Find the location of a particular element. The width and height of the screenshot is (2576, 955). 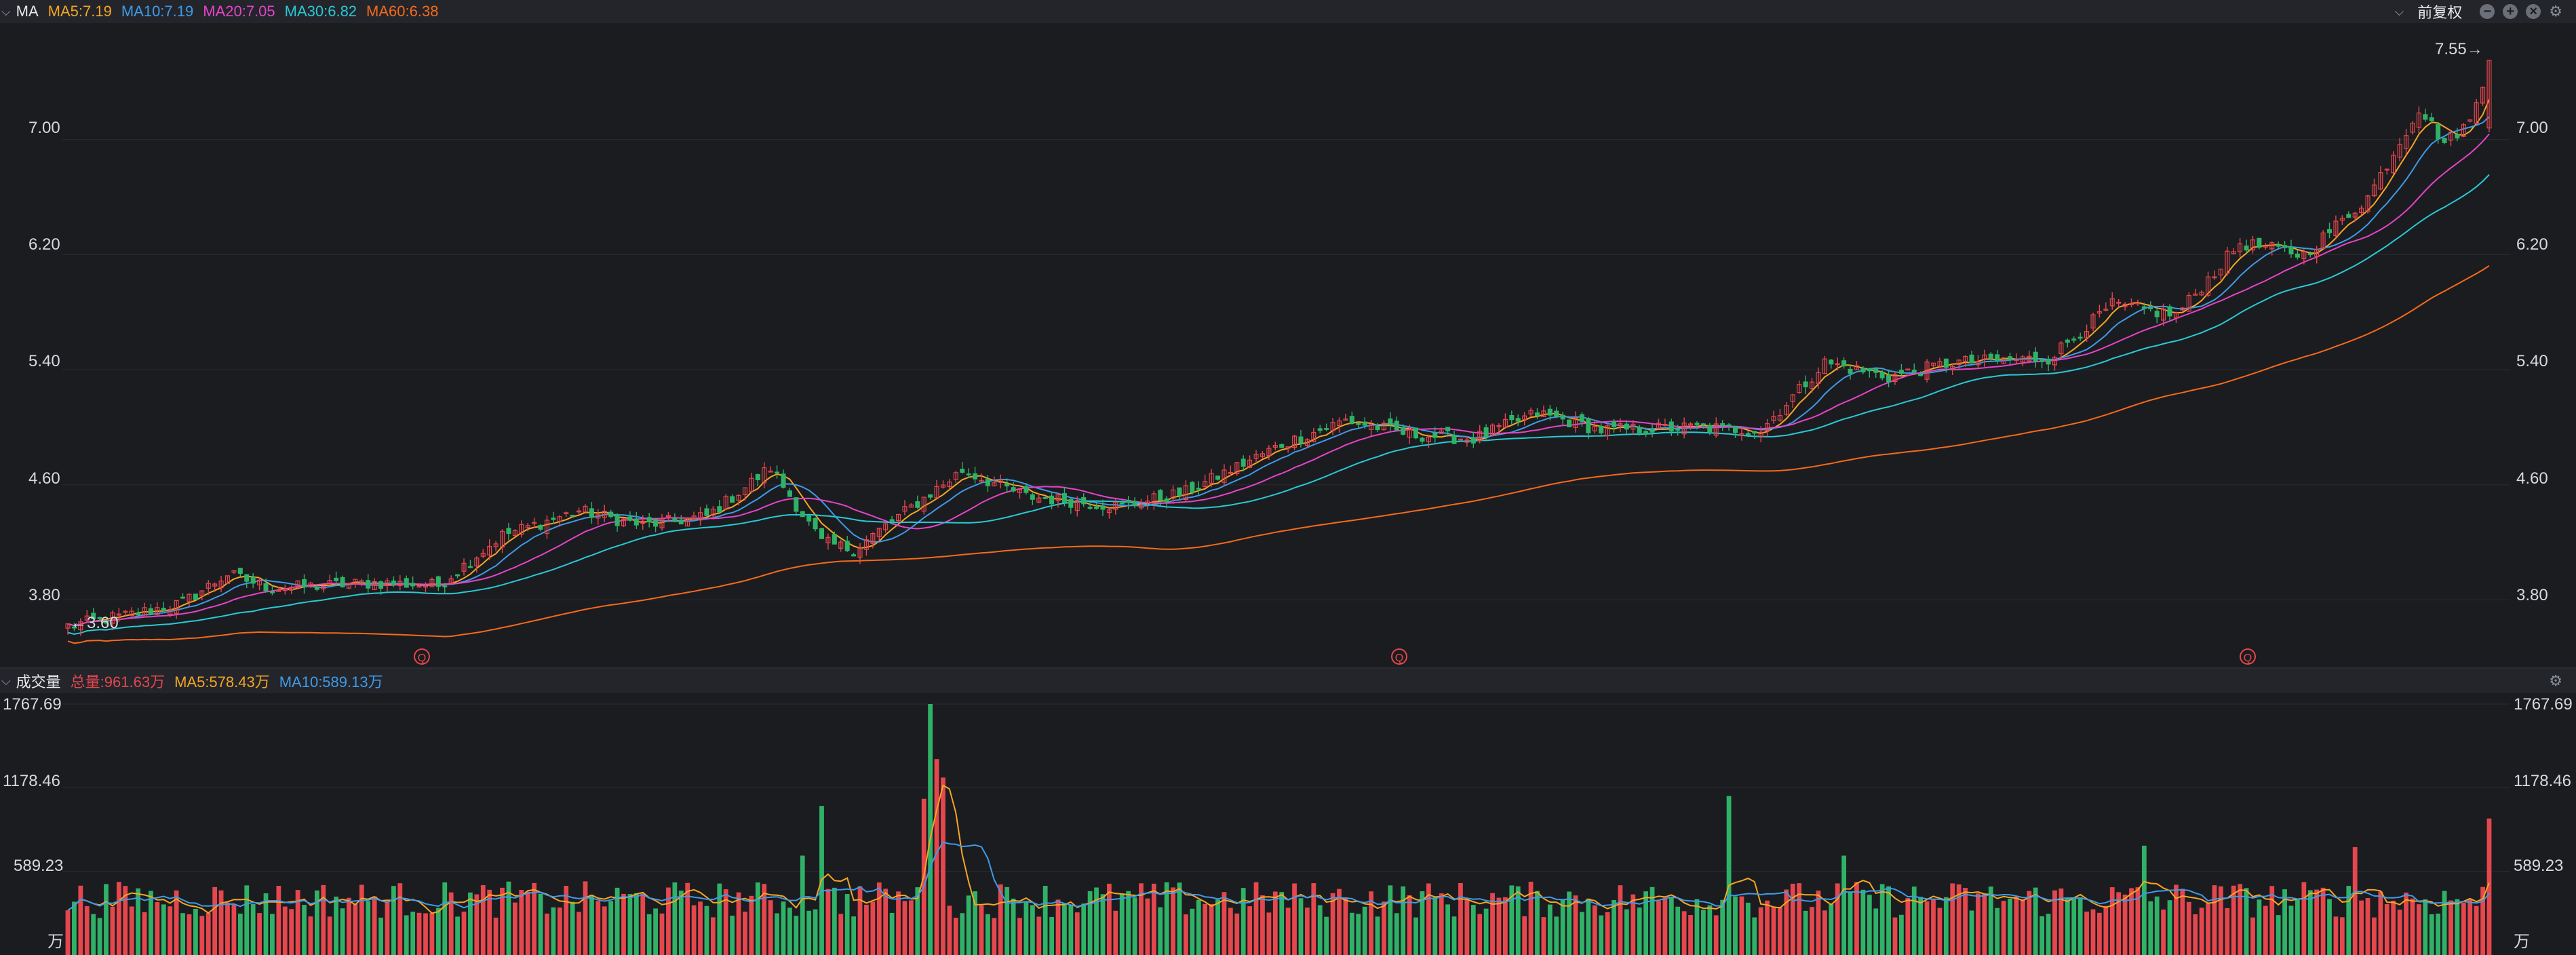

collapse-chevron-icon: ⌵ is located at coordinates (6, 11).